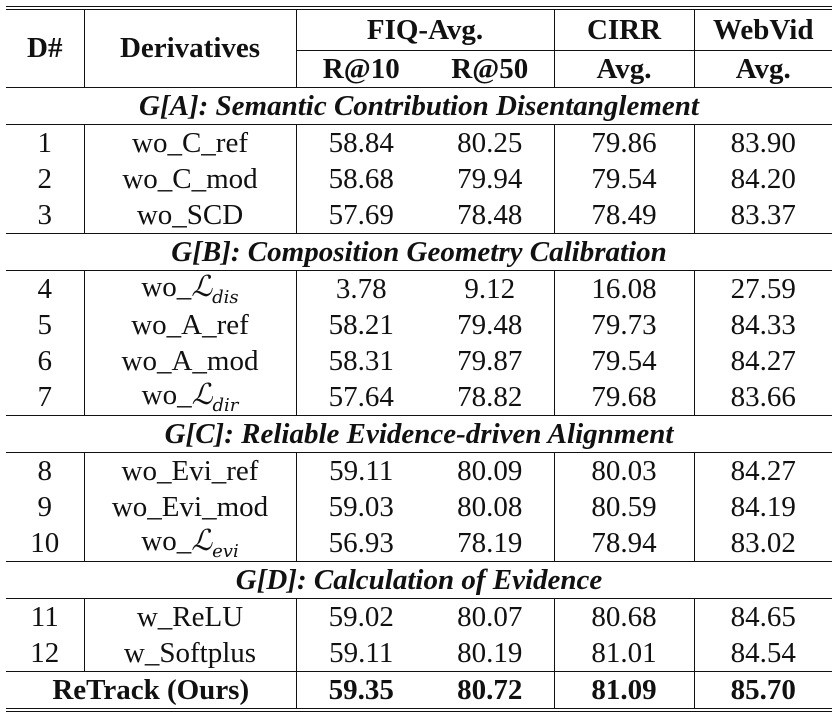 The image size is (838, 724). Describe the element at coordinates (490, 690) in the screenshot. I see `final-fiq-r50: 80.72` at that location.